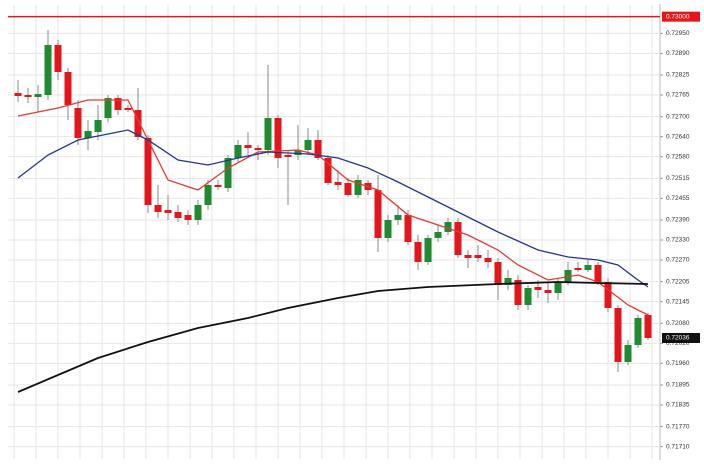 Image resolution: width=704 pixels, height=474 pixels. Describe the element at coordinates (678, 323) in the screenshot. I see `y-tick-label: 0.72080` at that location.